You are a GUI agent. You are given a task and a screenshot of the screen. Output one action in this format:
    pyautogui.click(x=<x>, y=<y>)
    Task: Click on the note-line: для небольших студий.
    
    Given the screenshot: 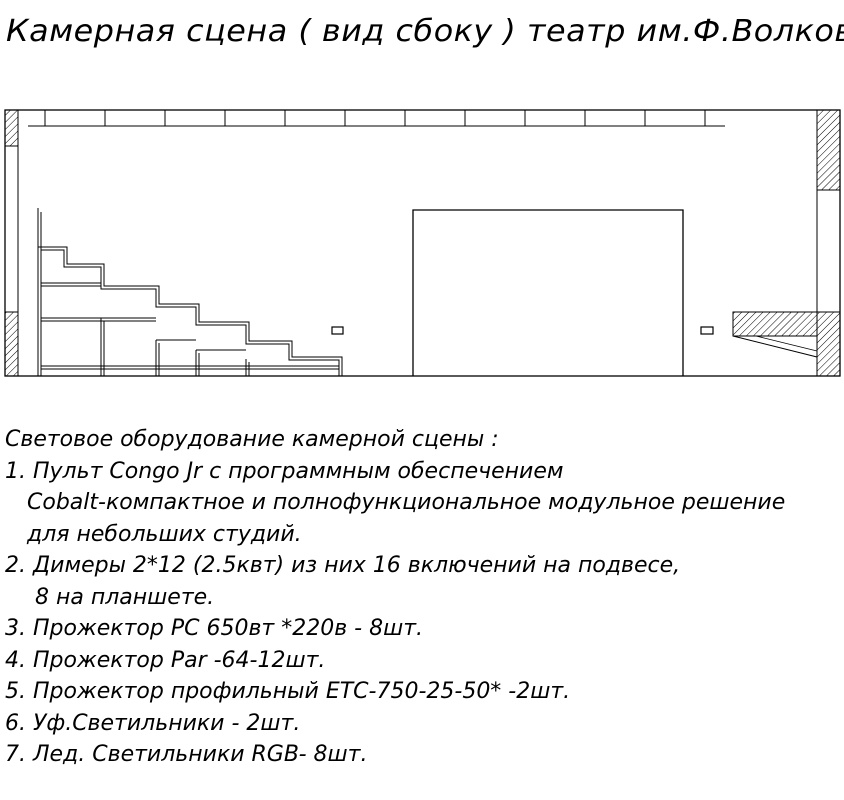 What is the action you would take?
    pyautogui.click(x=164, y=534)
    